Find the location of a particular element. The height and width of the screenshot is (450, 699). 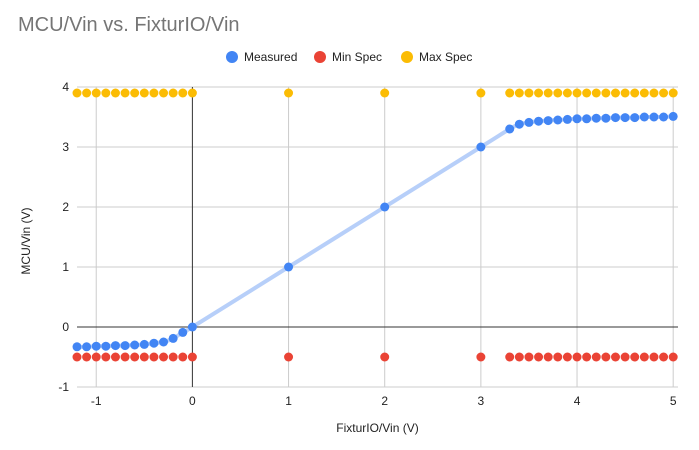

legend-item-min-spec: Min Spec is located at coordinates (348, 57).